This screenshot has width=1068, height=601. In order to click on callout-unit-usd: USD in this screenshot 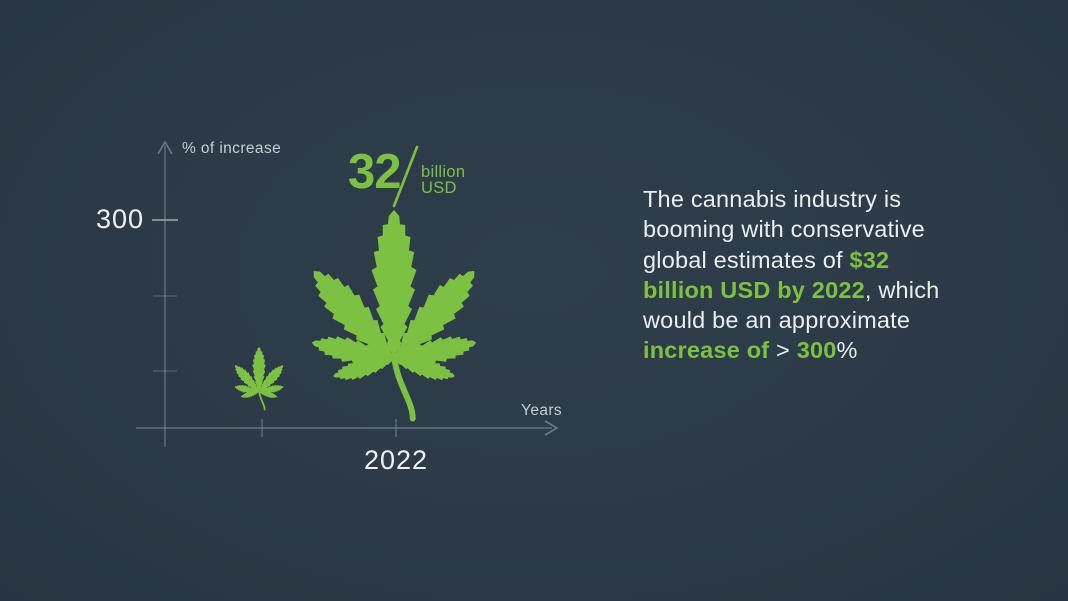, I will do `click(439, 188)`.